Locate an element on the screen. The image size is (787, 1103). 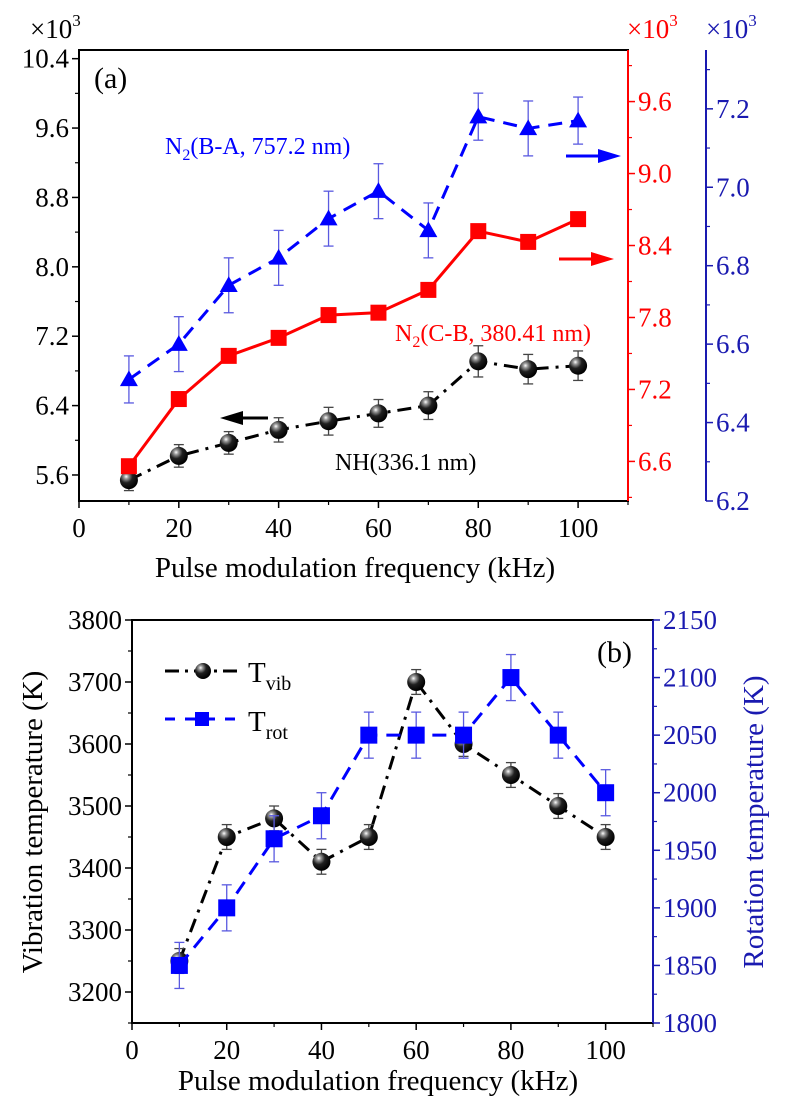
y-tick-label: 1900 is located at coordinates (690, 908).